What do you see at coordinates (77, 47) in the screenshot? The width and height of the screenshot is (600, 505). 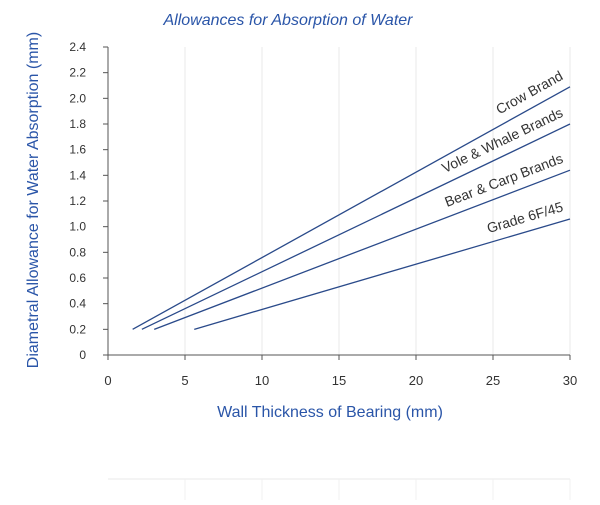 I see `y-tick-label: 2.4` at bounding box center [77, 47].